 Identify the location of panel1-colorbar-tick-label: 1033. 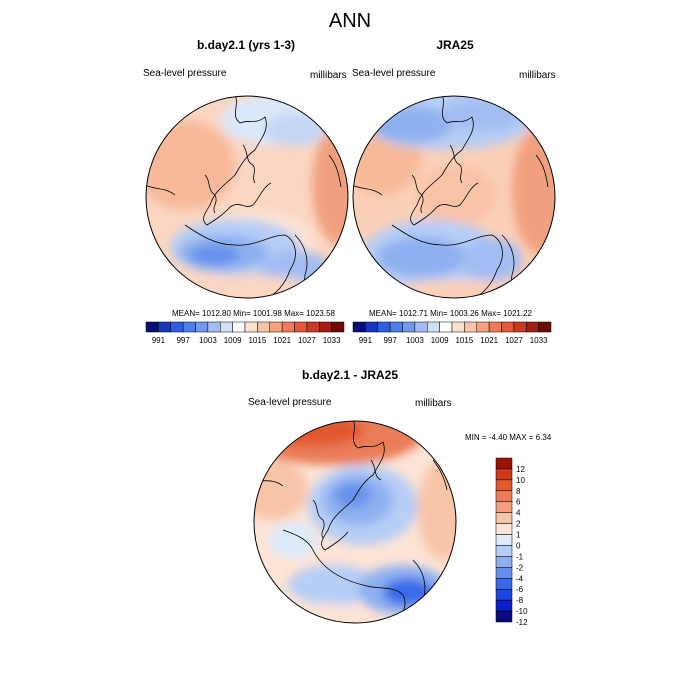
(332, 340).